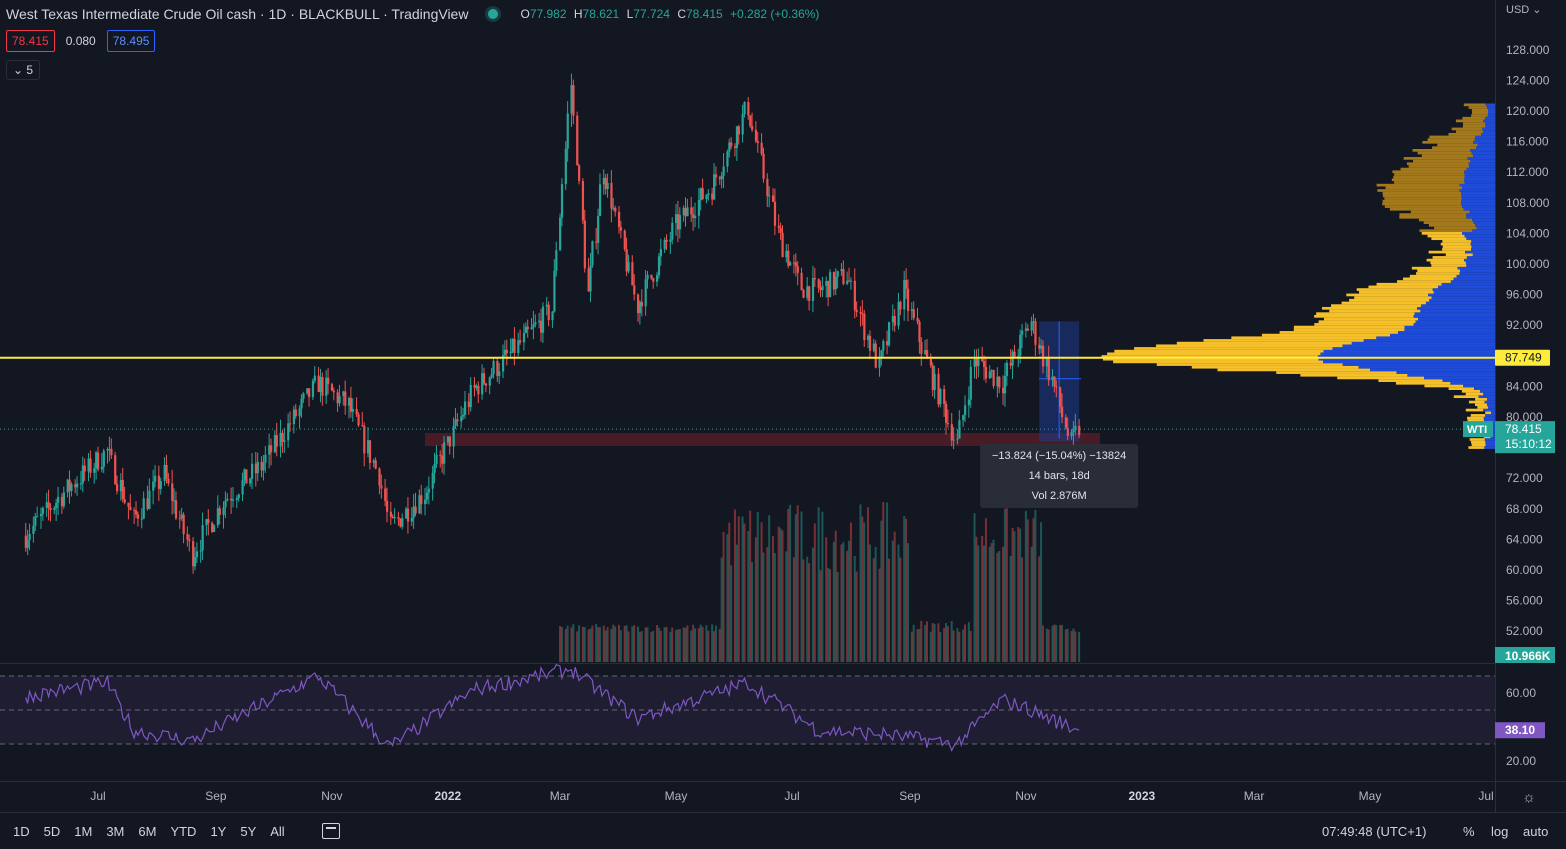  I want to click on timeframe-6m: 6M, so click(147, 831).